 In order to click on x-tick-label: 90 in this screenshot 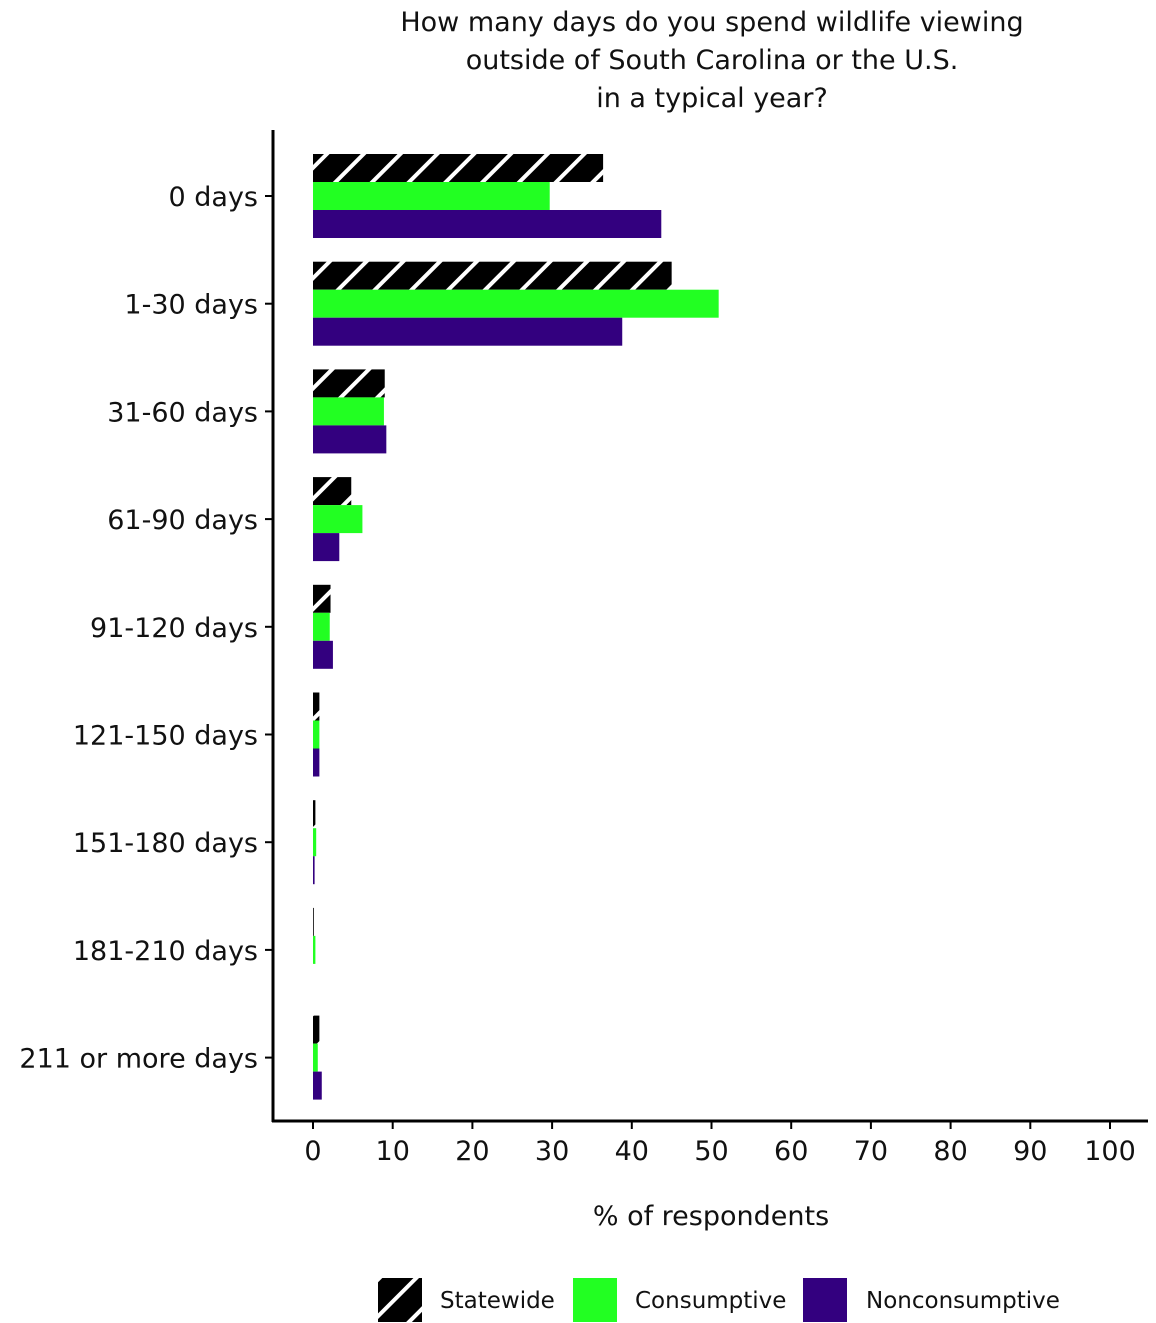, I will do `click(1030, 1151)`.